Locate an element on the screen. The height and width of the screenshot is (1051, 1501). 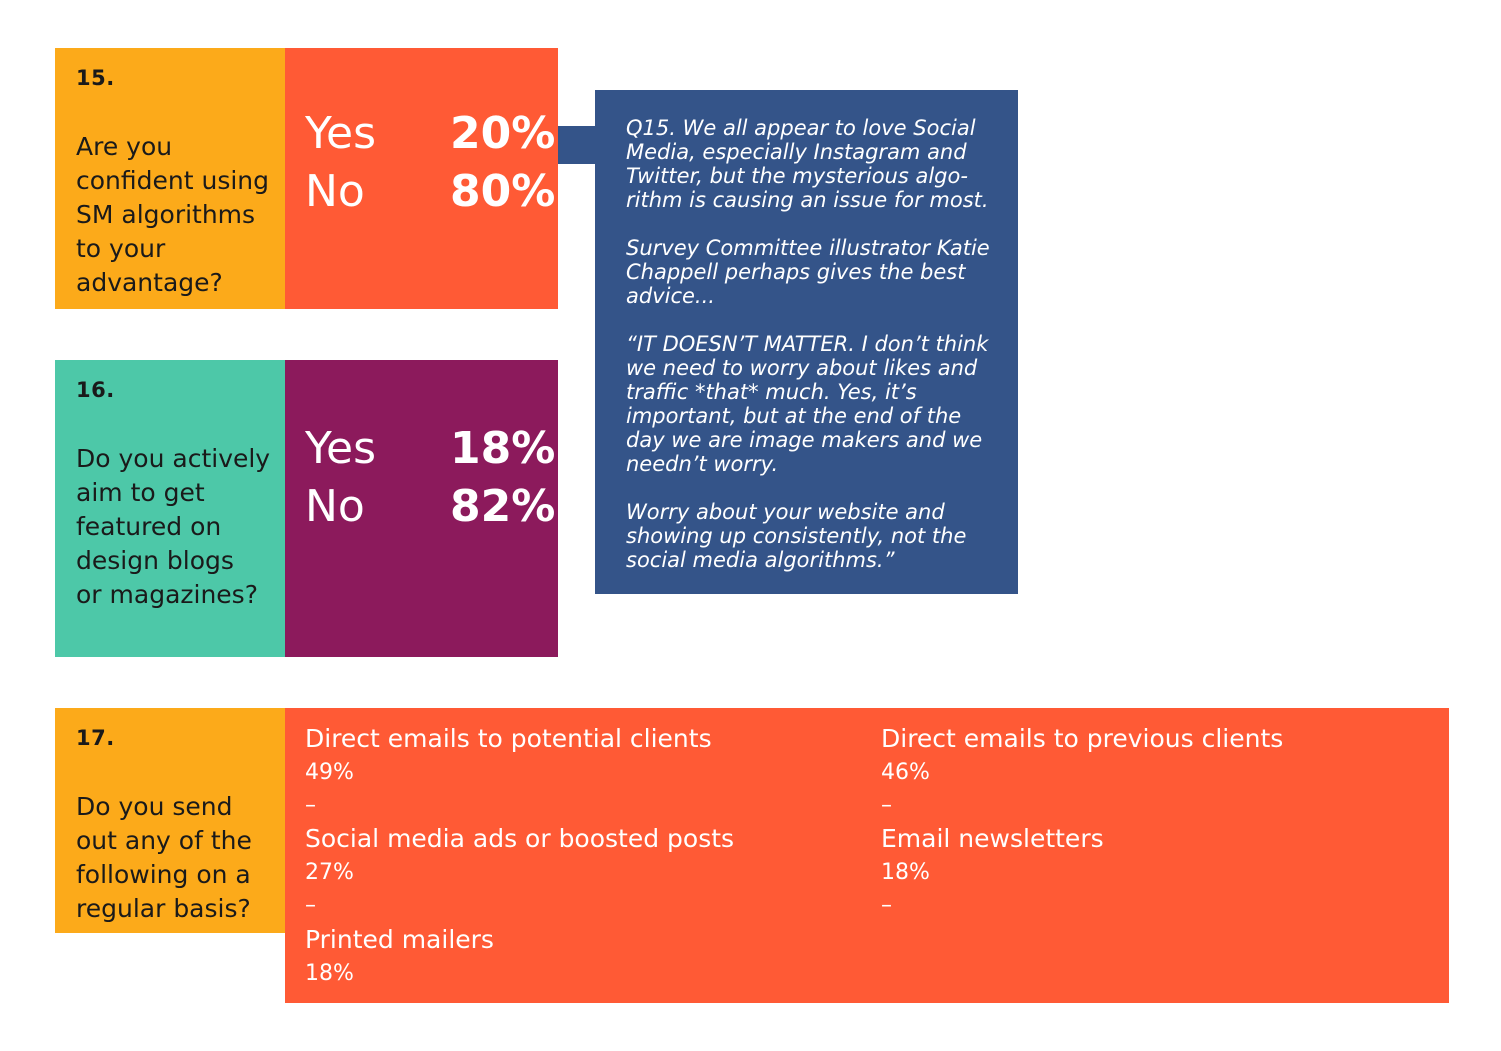
q15-question-line: Are you is located at coordinates (124, 146).